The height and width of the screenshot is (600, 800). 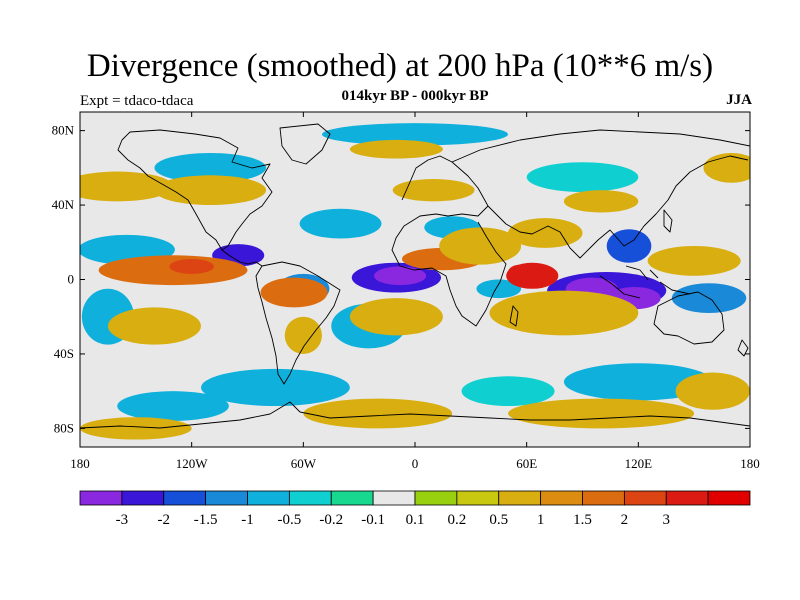 What do you see at coordinates (305, 144) in the screenshot?
I see `coastline-greenland` at bounding box center [305, 144].